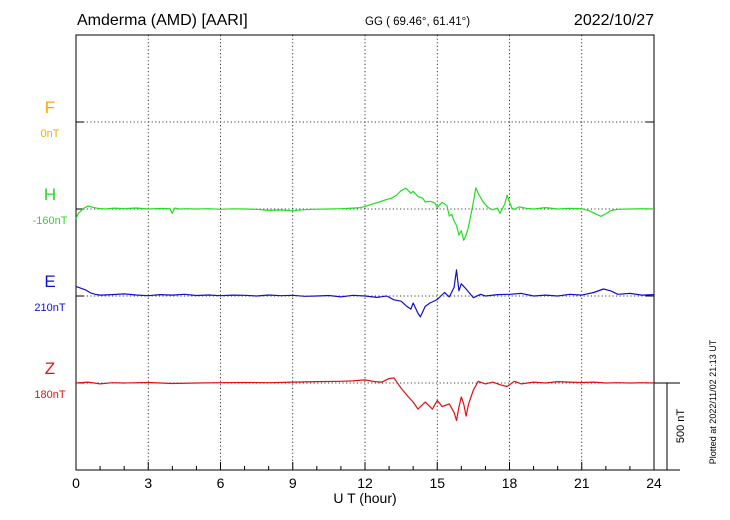 The width and height of the screenshot is (730, 520). Describe the element at coordinates (365, 399) in the screenshot. I see `series-line-z` at that location.